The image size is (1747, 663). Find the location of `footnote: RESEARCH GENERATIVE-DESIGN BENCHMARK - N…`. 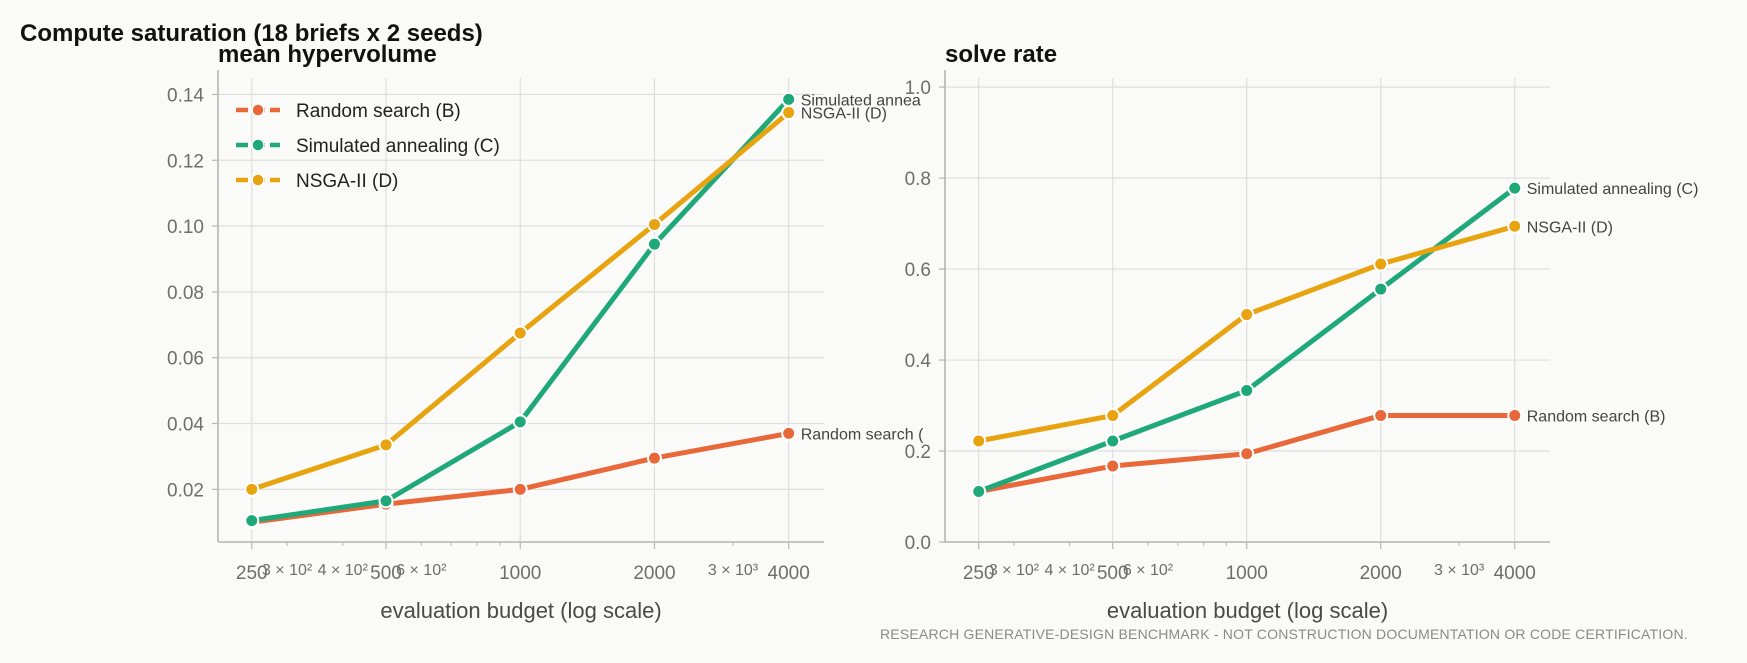

footnote: RESEARCH GENERATIVE-DESIGN BENCHMARK - N… is located at coordinates (1284, 634).